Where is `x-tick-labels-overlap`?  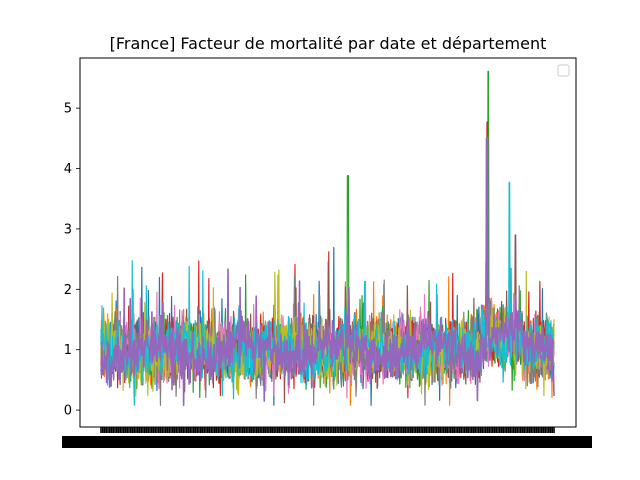 x-tick-labels-overlap is located at coordinates (327, 442).